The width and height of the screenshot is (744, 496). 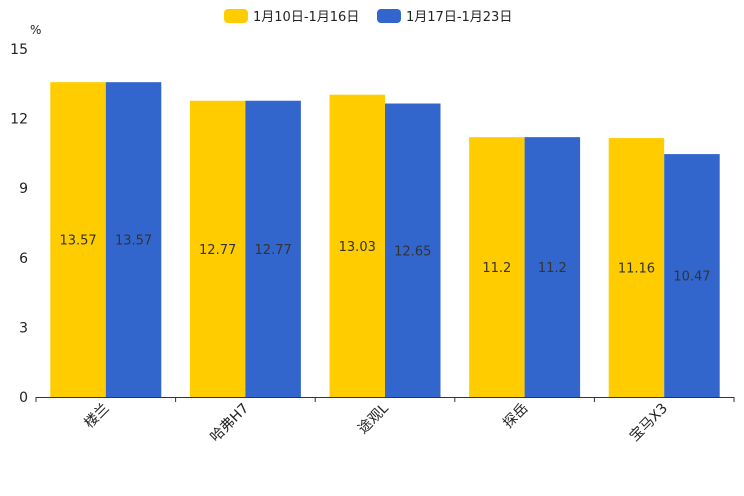 I want to click on x-tick-label: 哈弗H7, so click(x=229, y=423).